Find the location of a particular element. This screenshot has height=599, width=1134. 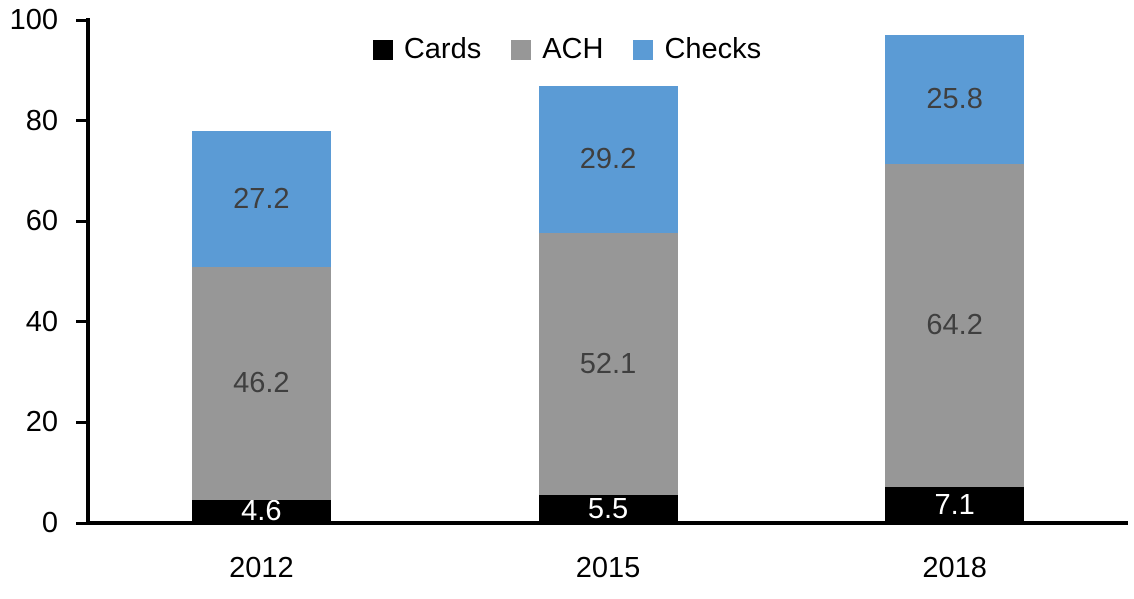

bar-value-label: 25.8 is located at coordinates (954, 98).